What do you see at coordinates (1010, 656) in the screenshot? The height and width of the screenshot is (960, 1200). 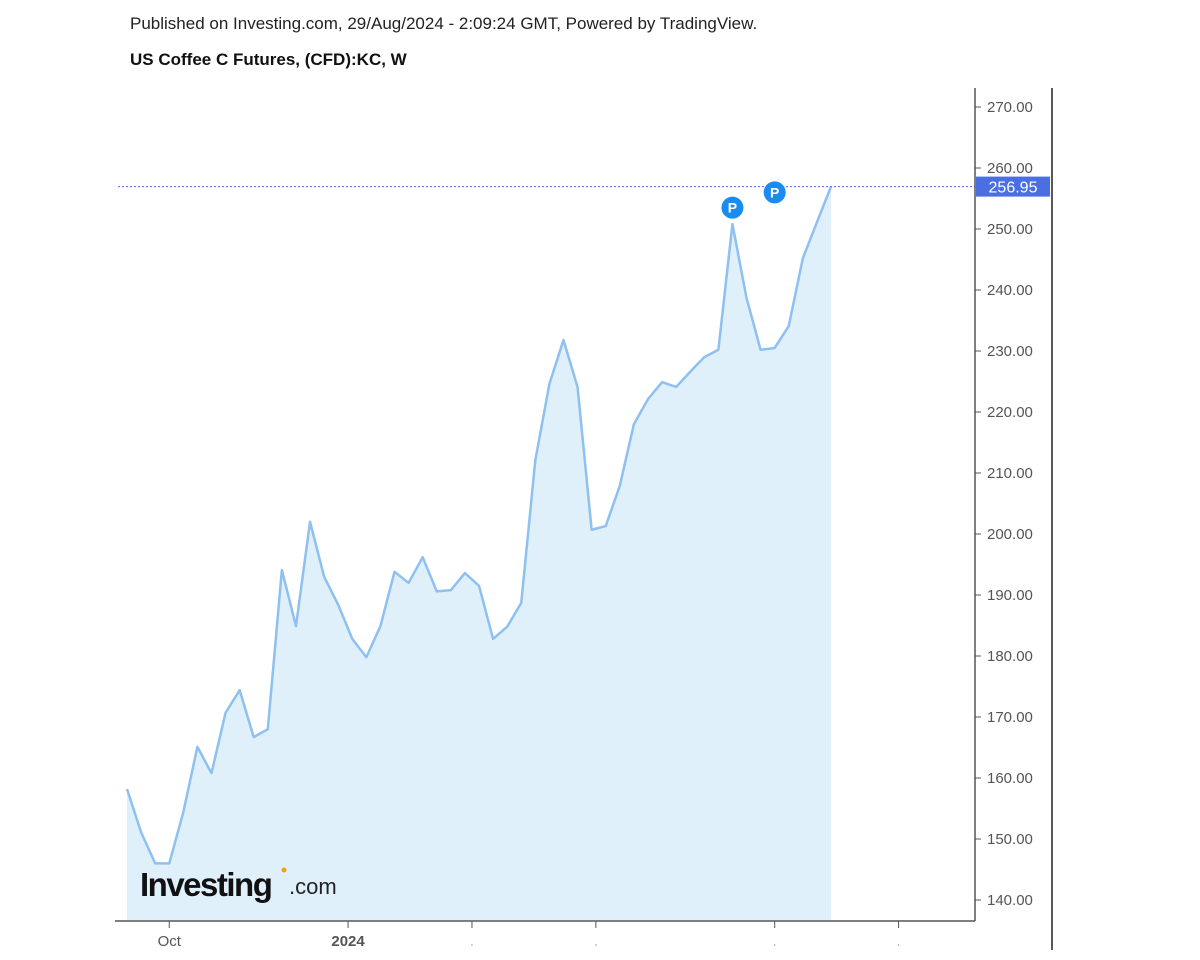 I see `y-tick-label: 180.00` at bounding box center [1010, 656].